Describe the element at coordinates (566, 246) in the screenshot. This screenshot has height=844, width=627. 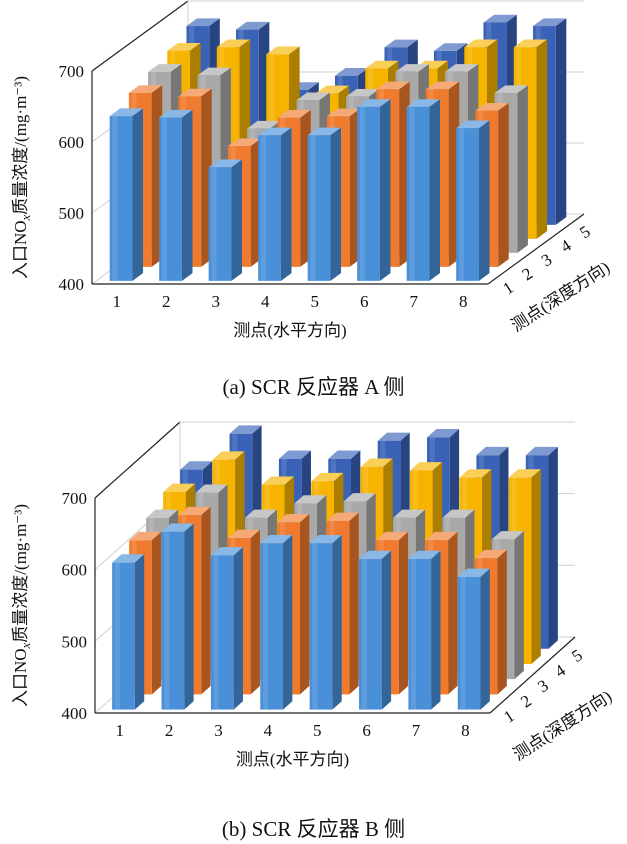
I see `depth-tick-label: 4` at that location.